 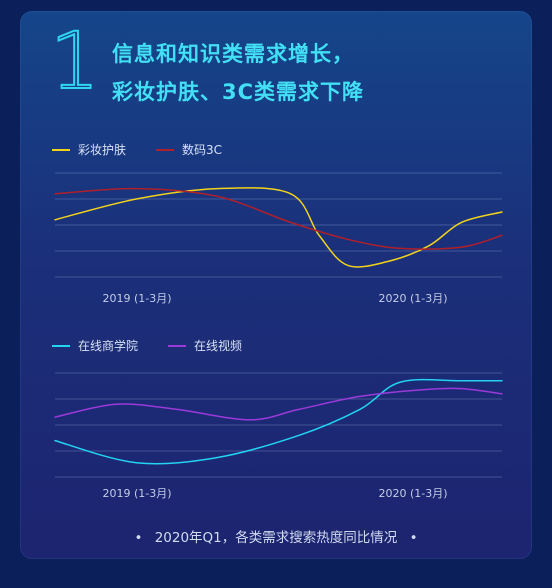 I want to click on chart1-legend: 彩妆护肤 数码3C, so click(x=152, y=149).